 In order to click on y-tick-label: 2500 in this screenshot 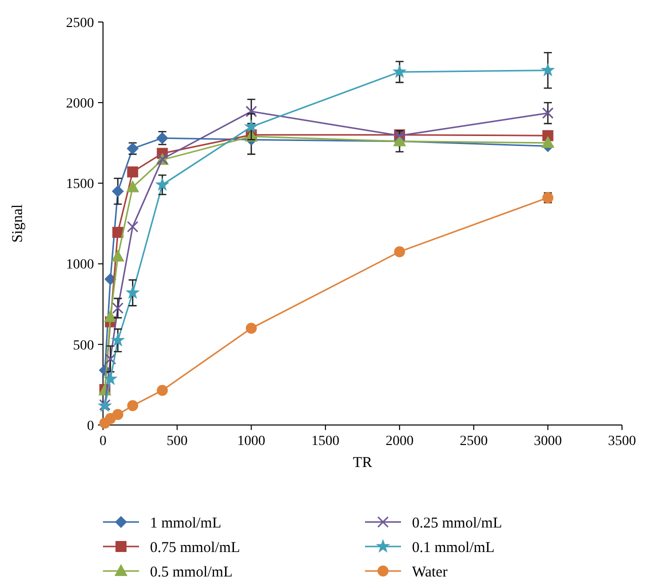, I will do `click(80, 23)`.